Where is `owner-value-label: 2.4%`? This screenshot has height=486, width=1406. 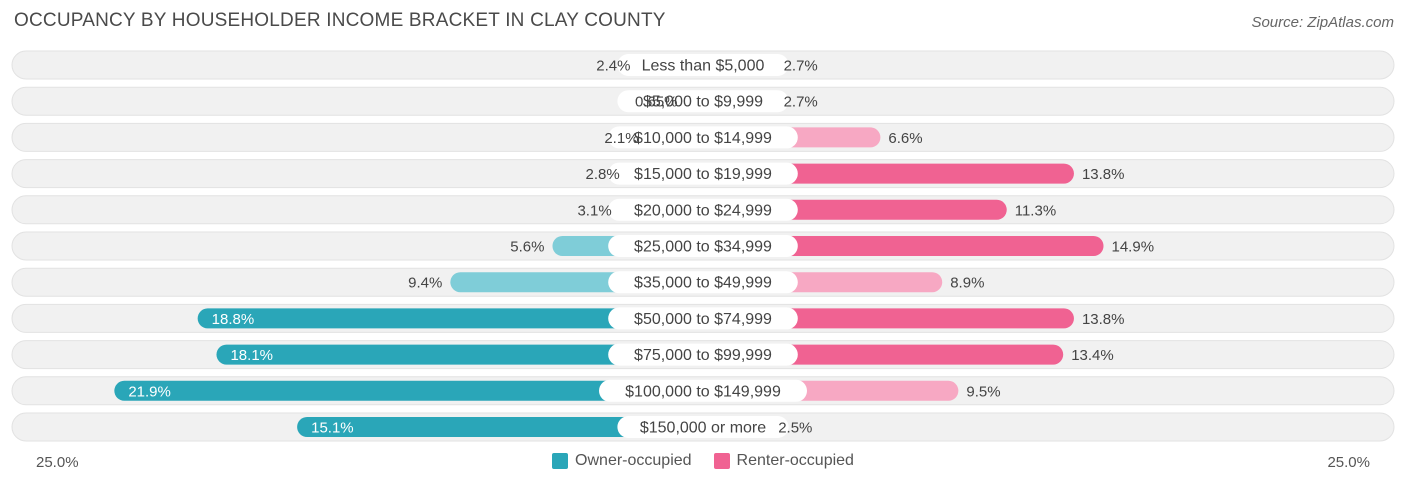
owner-value-label: 2.4% is located at coordinates (613, 66).